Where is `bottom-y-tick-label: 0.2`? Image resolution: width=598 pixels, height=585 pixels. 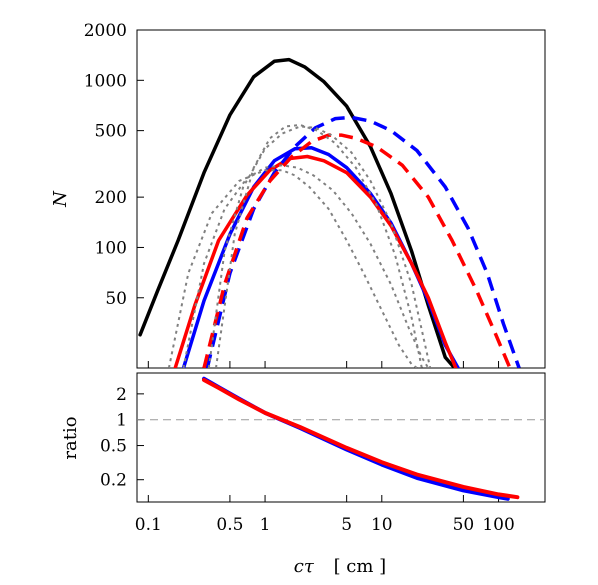
bottom-y-tick-label: 0.2 is located at coordinates (113, 481).